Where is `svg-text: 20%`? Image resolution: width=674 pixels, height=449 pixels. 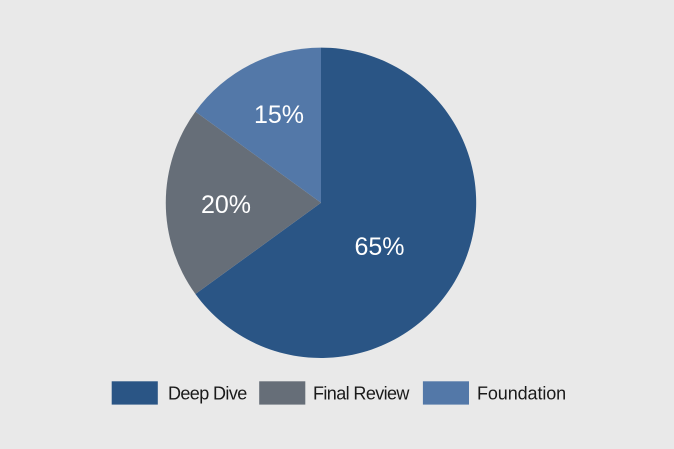
svg-text: 20% is located at coordinates (226, 205).